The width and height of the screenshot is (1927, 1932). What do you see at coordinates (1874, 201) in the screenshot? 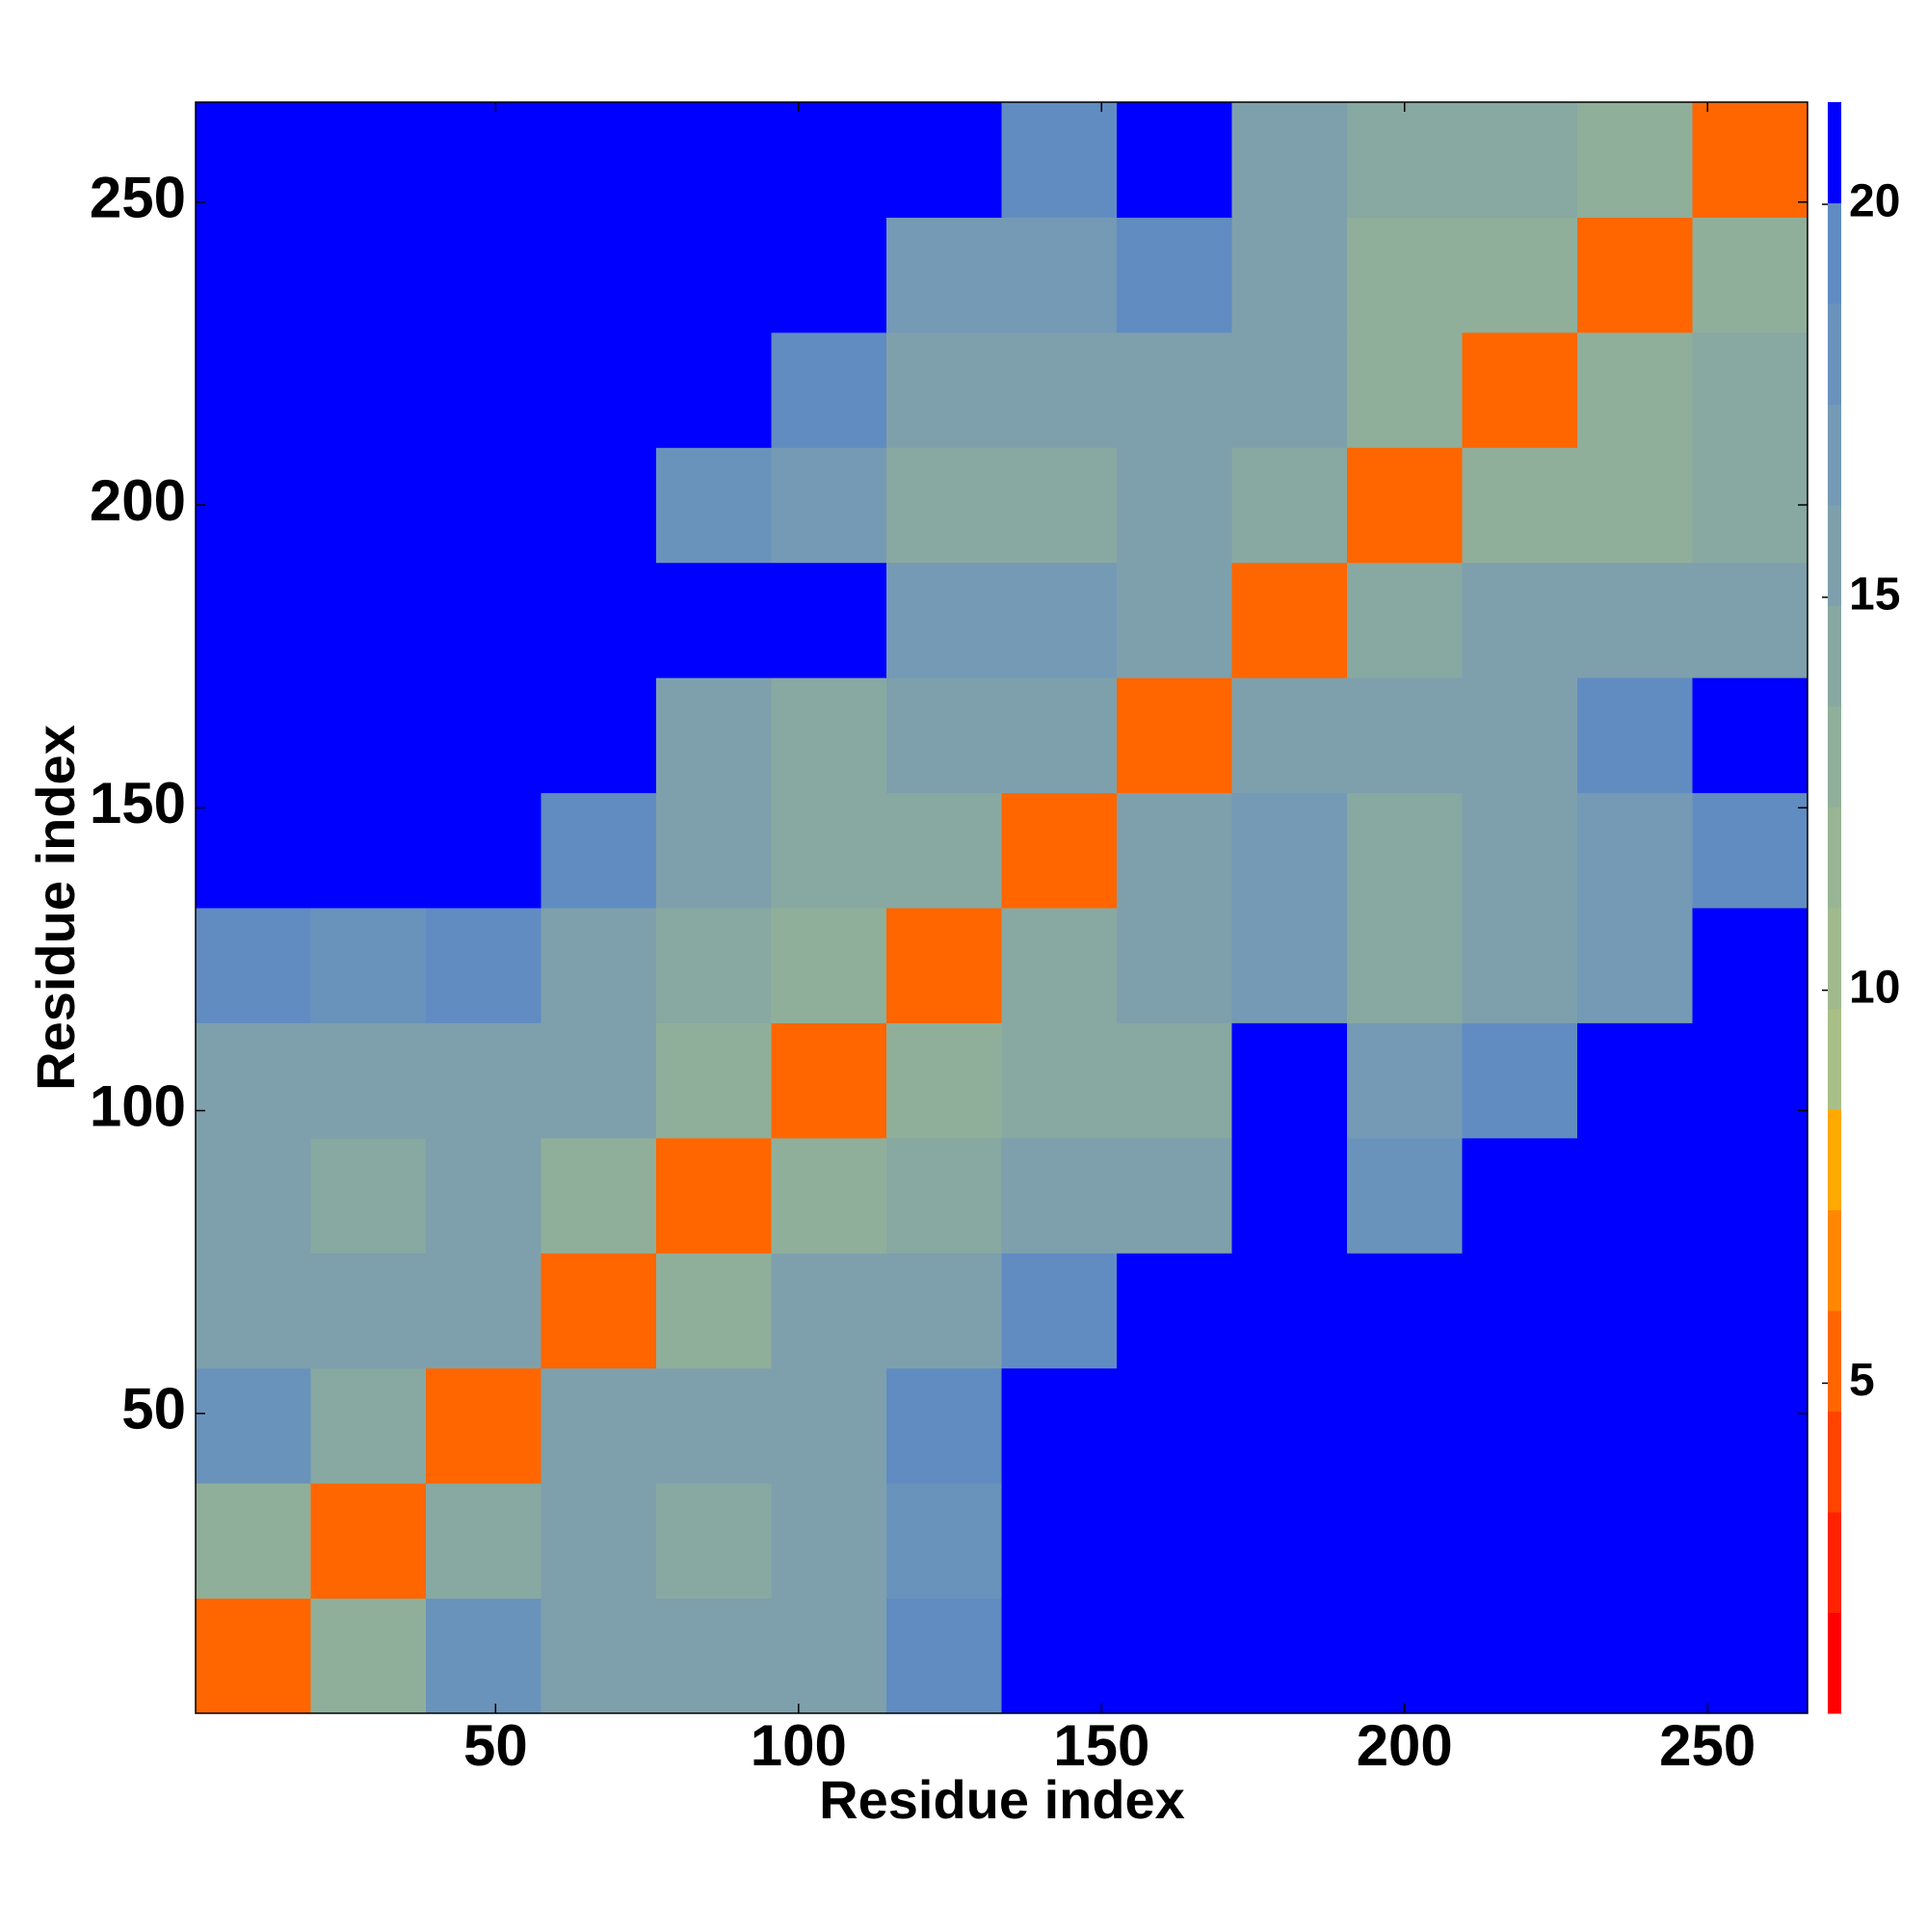
I see `colorbar-tick-label: 20` at bounding box center [1874, 201].